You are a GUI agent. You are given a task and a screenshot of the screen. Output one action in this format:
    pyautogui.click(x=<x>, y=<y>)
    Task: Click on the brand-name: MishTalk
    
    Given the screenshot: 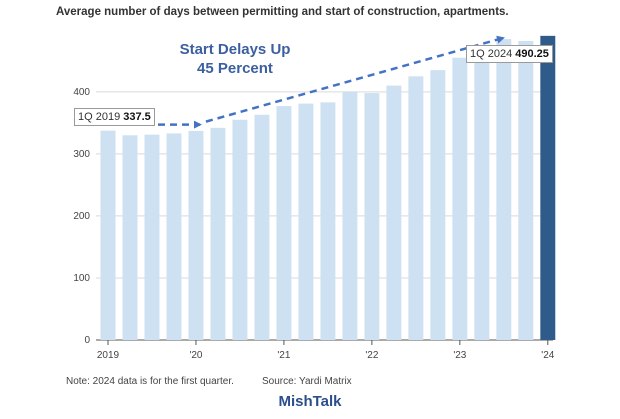 What is the action you would take?
    pyautogui.click(x=310, y=401)
    